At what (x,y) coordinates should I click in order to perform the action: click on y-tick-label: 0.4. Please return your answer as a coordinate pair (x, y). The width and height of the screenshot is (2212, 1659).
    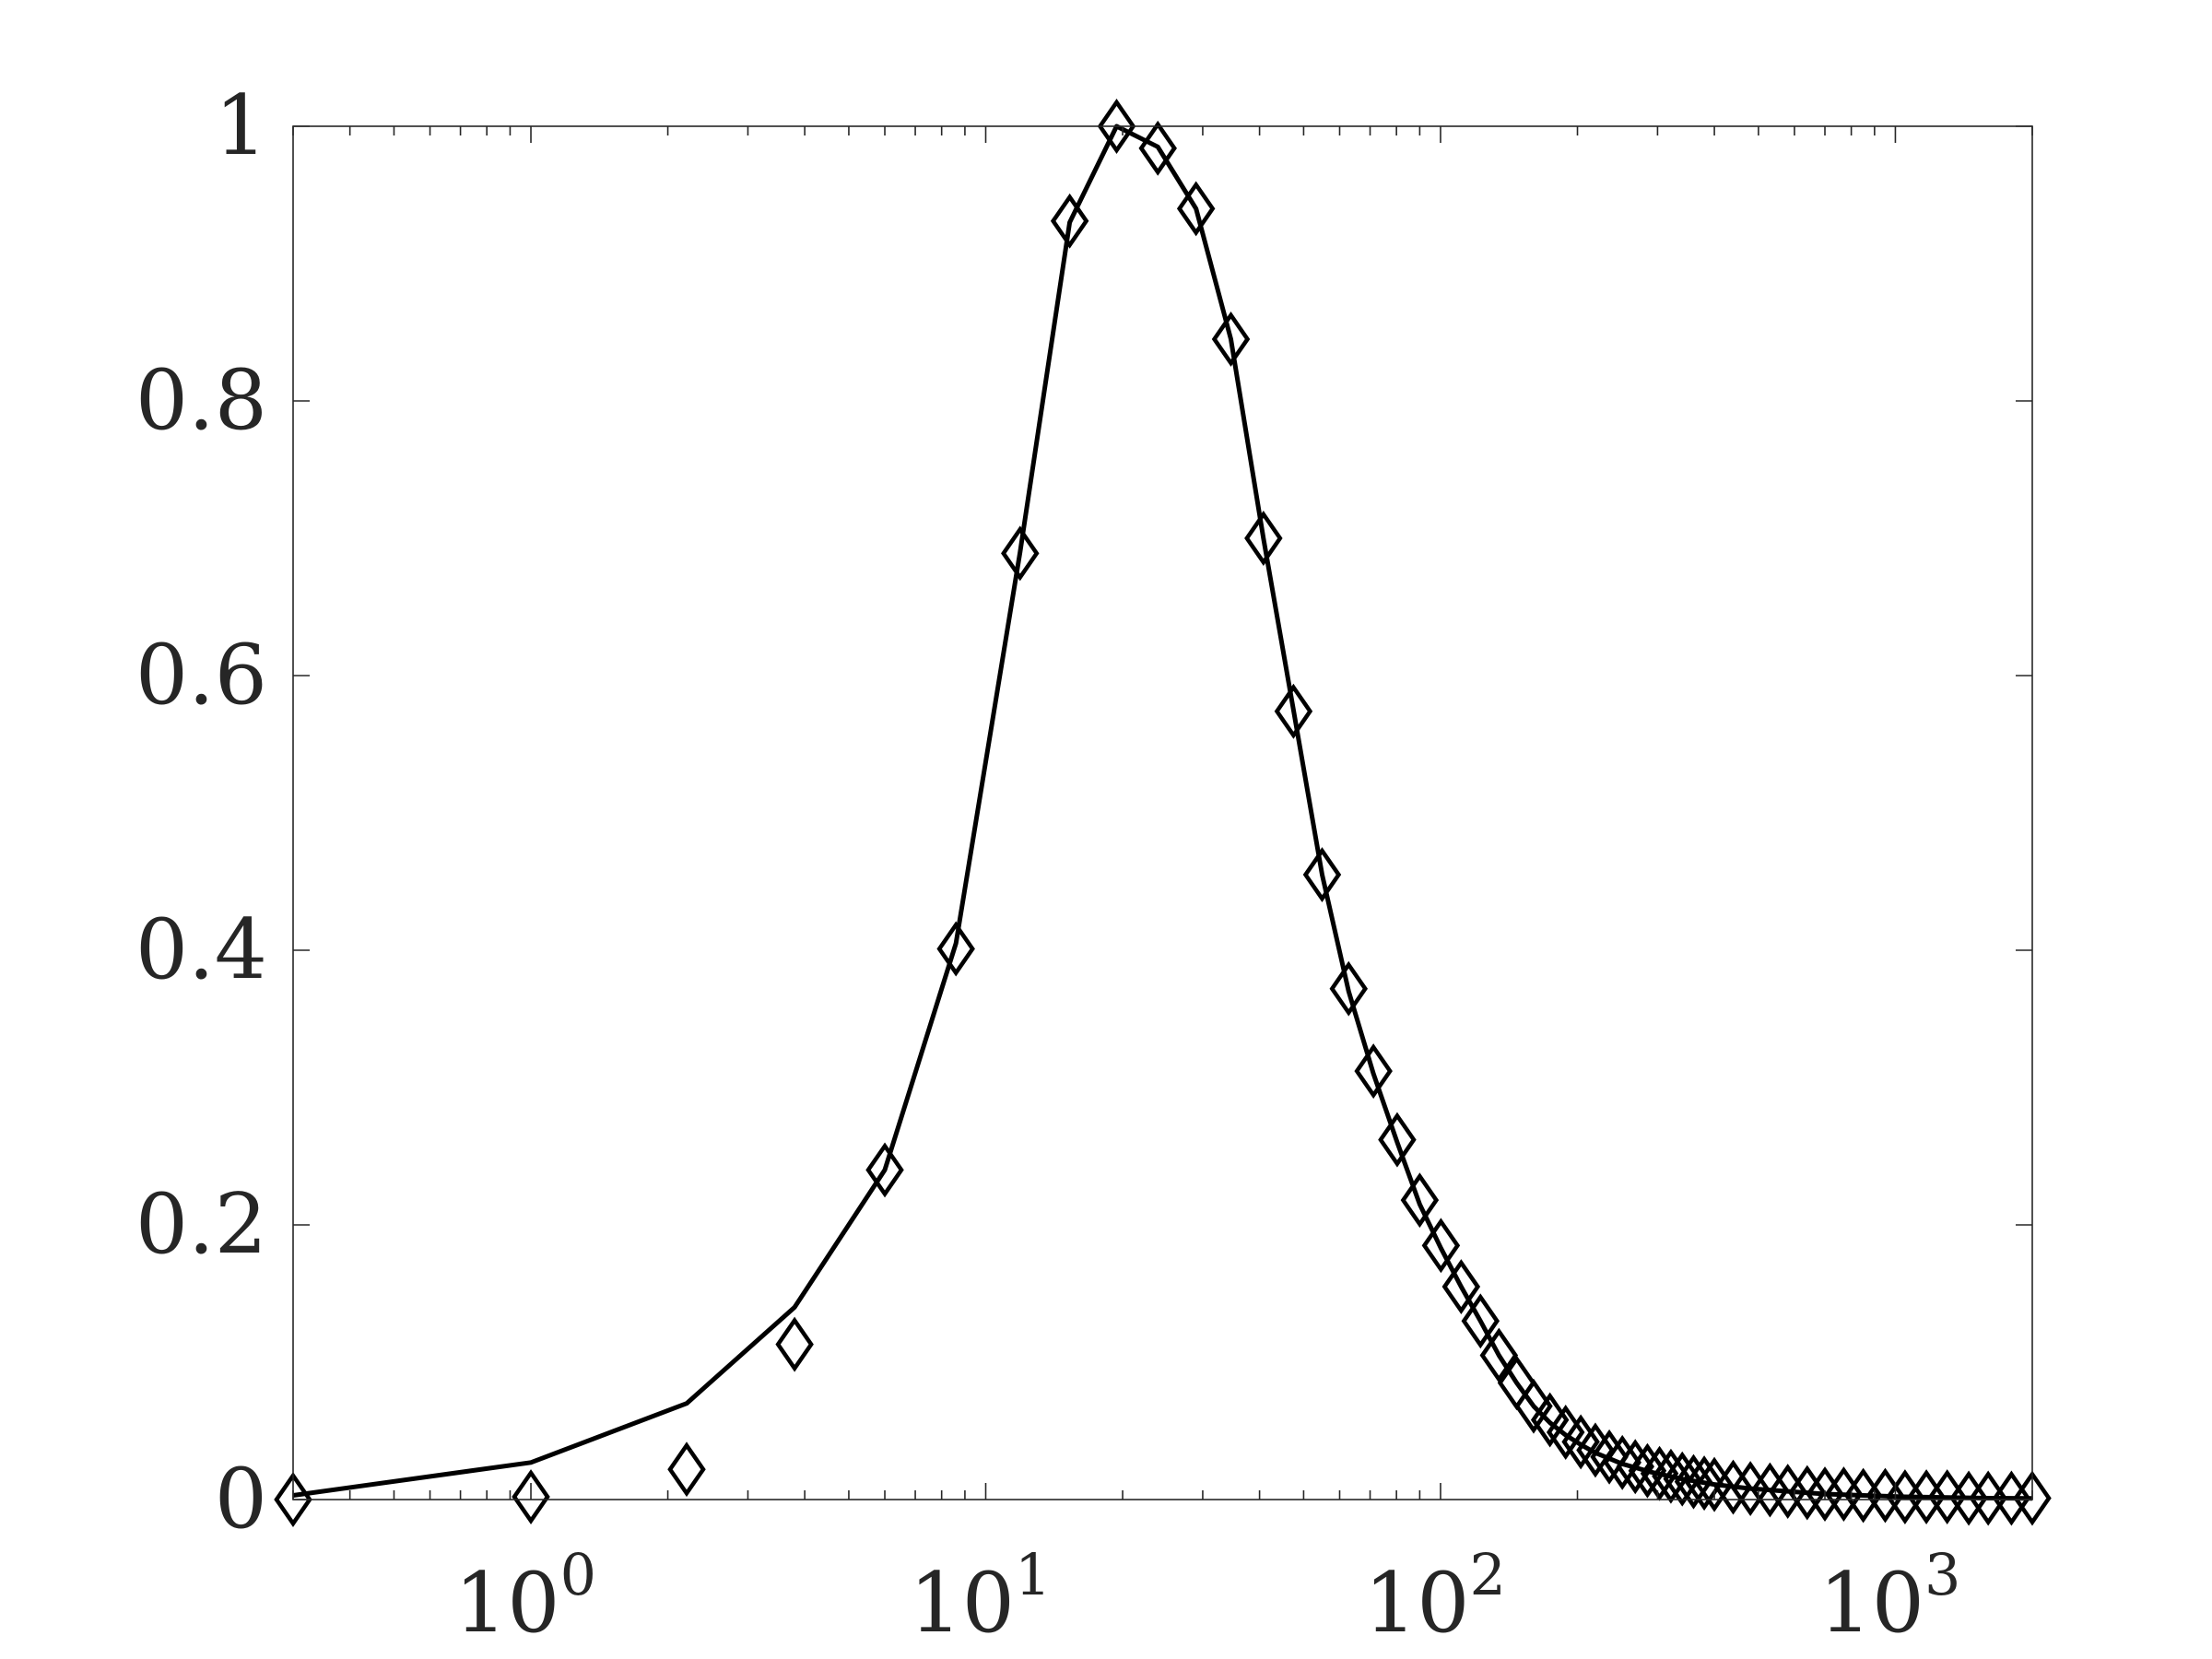
    Looking at the image, I should click on (201, 949).